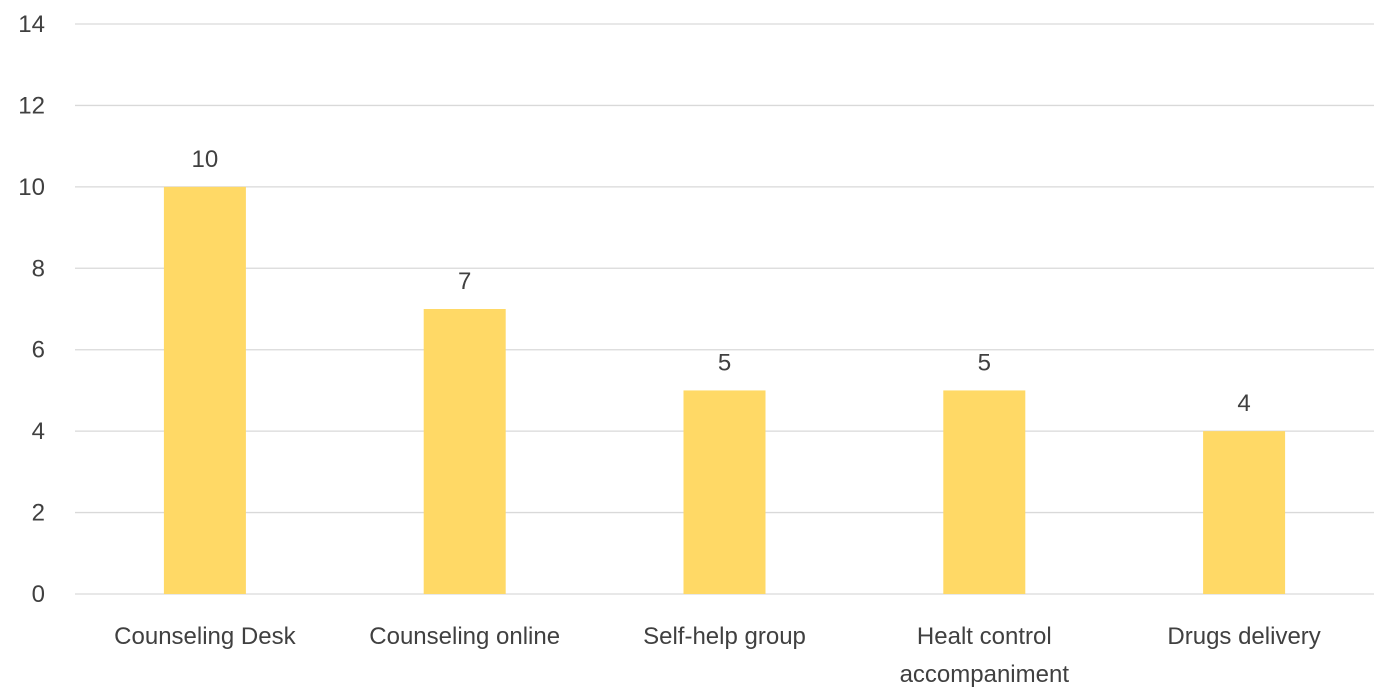  Describe the element at coordinates (31, 24) in the screenshot. I see `y-tick-label: 14` at that location.